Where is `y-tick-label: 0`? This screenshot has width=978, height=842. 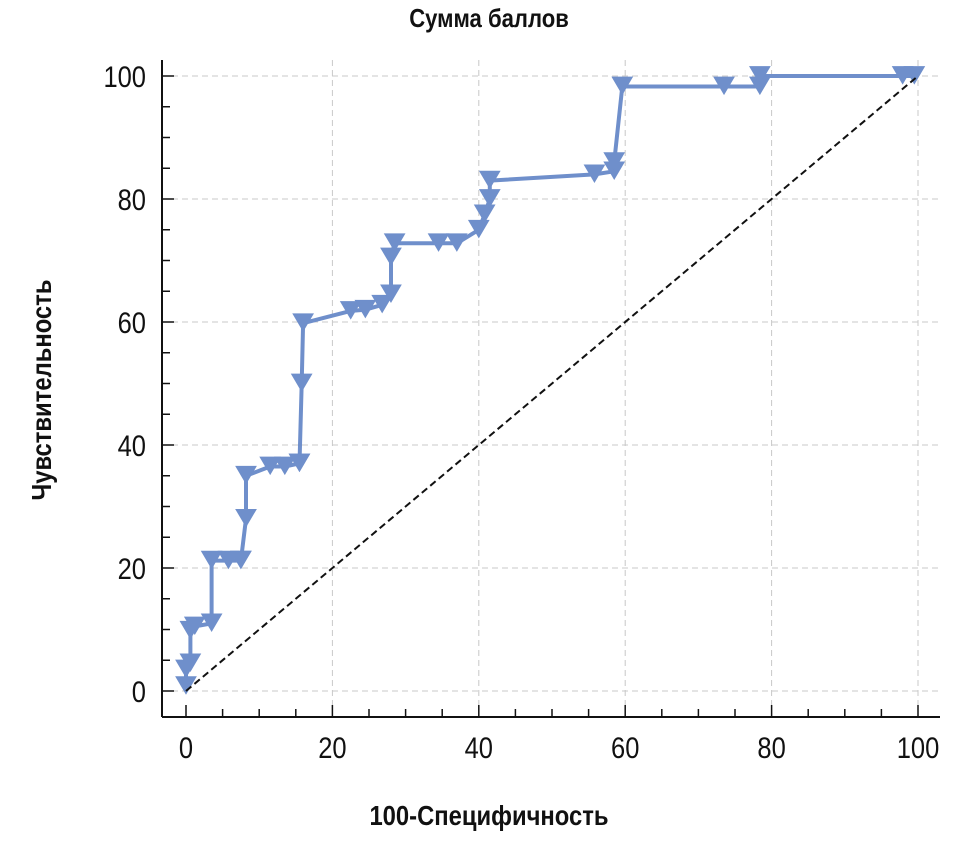 y-tick-label: 0 is located at coordinates (139, 691).